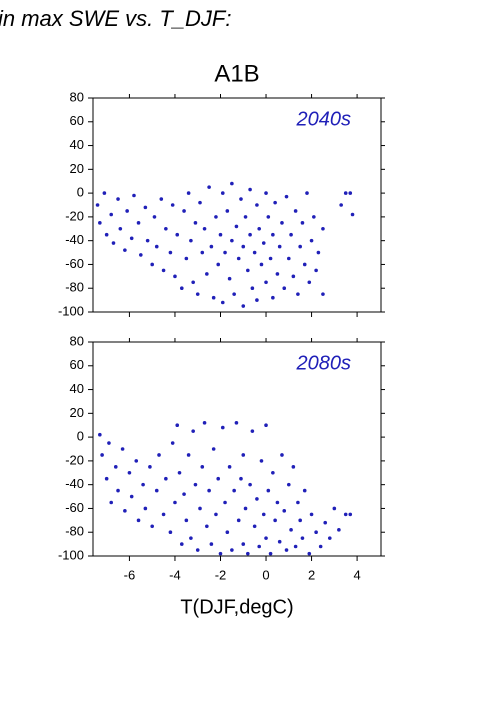 Image resolution: width=501 pixels, height=714 pixels. What do you see at coordinates (71, 554) in the screenshot?
I see `y-tick-label: -100` at bounding box center [71, 554].